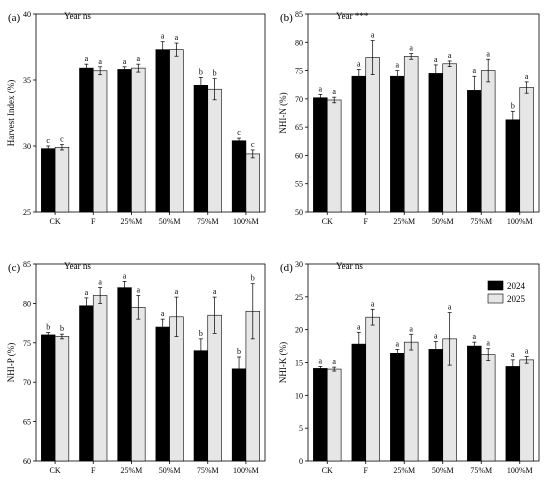 This screenshot has width=550, height=483. Describe the element at coordinates (286, 18) in the screenshot. I see `panel-label: (b)` at that location.